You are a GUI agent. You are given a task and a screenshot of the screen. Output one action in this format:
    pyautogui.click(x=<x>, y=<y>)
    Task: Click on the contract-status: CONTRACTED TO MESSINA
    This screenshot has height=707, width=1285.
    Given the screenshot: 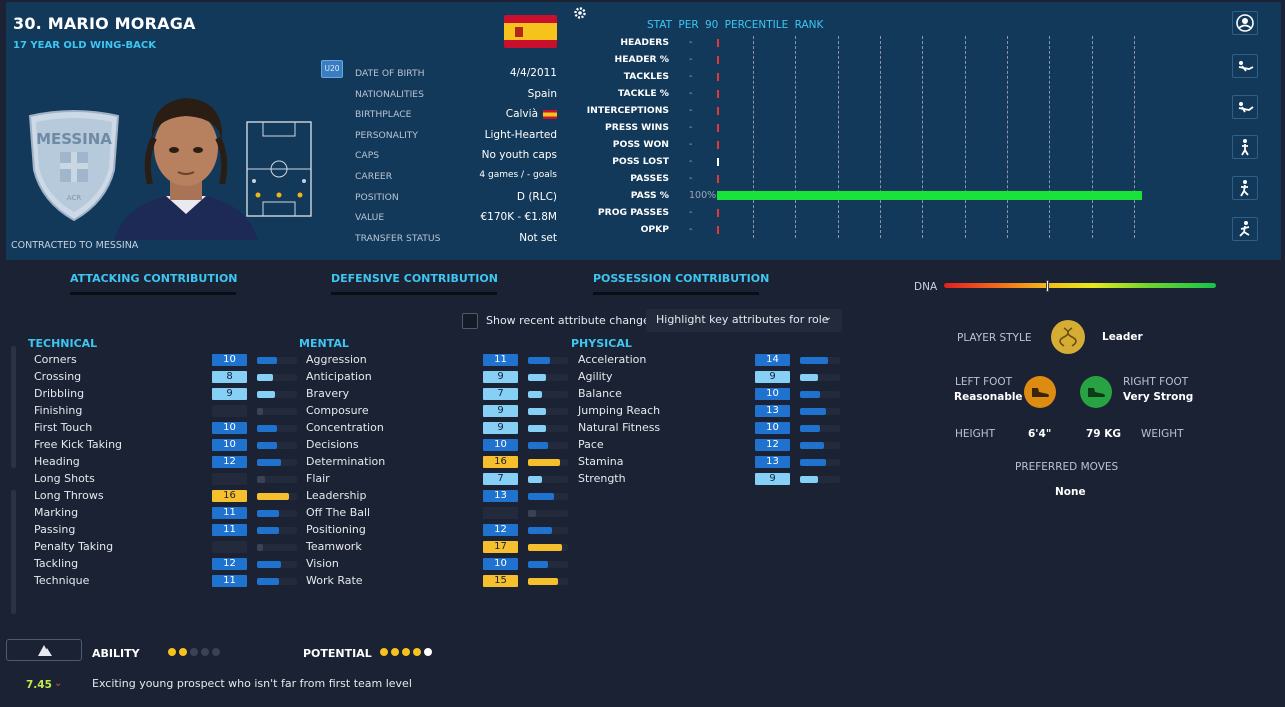 What is the action you would take?
    pyautogui.click(x=75, y=245)
    